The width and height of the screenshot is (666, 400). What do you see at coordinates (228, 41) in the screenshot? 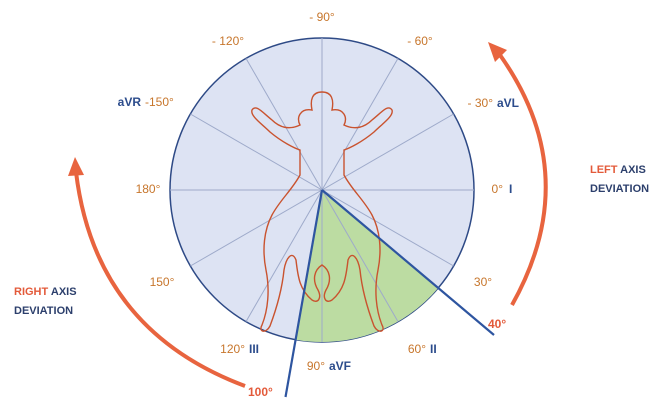
I see `angle-label: - 120°` at bounding box center [228, 41].